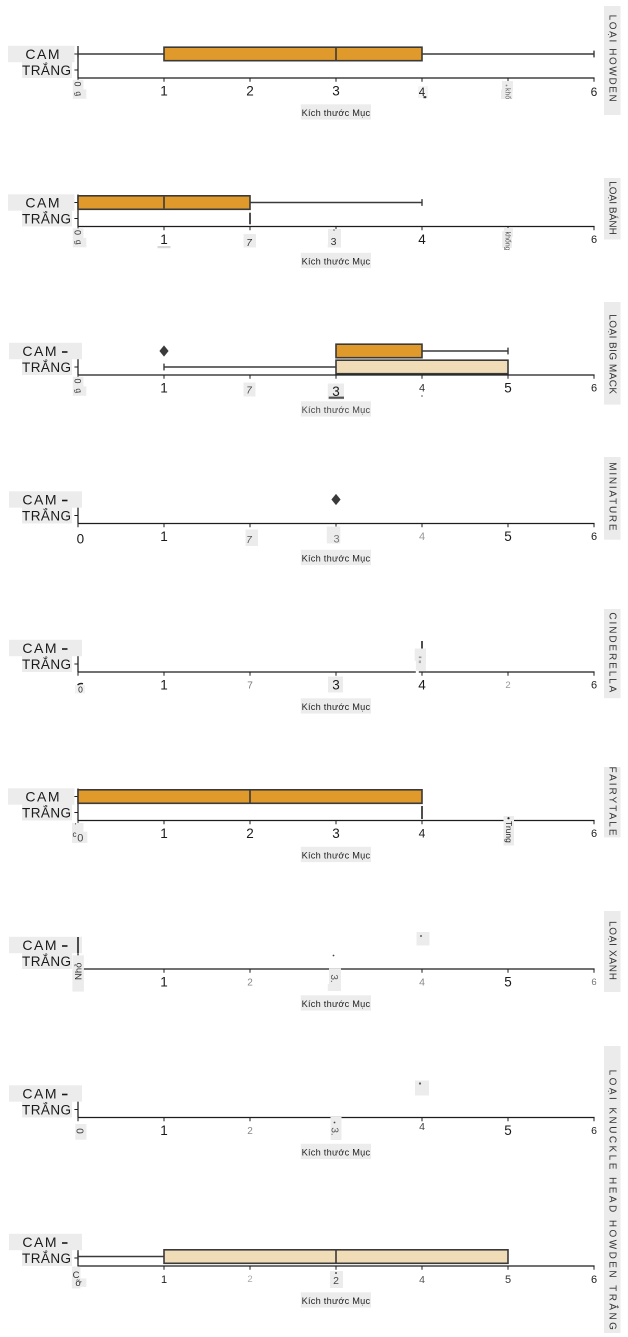 This screenshot has width=628, height=1337. I want to click on svg-text: Trung, so click(509, 832).